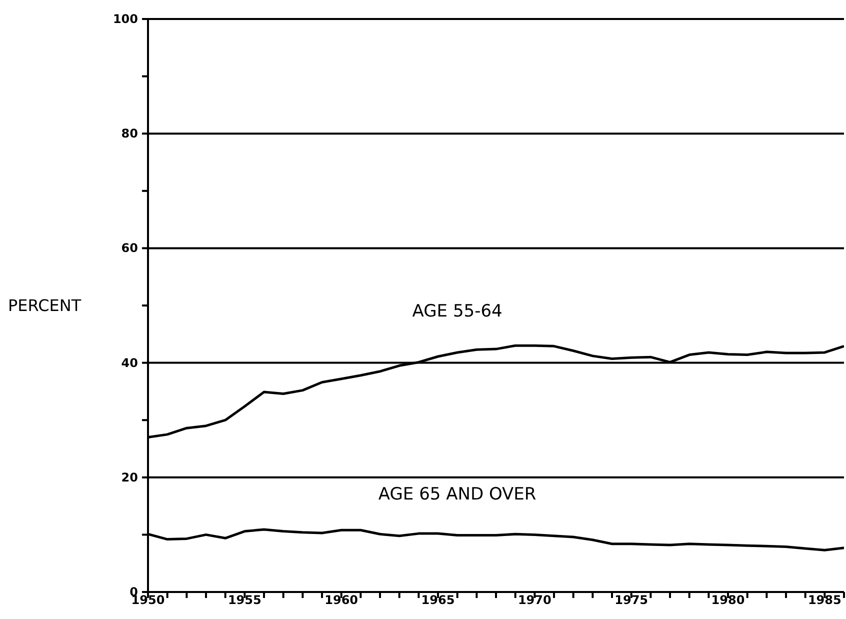 The width and height of the screenshot is (846, 619). What do you see at coordinates (825, 600) in the screenshot?
I see `x-tick-label: 1985` at bounding box center [825, 600].